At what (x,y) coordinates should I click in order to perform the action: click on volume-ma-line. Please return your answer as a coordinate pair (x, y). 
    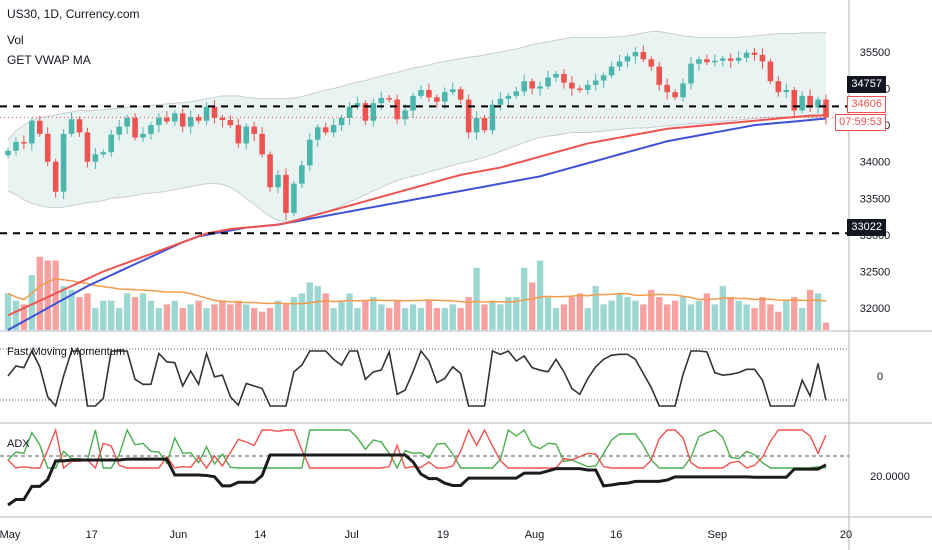
    Looking at the image, I should click on (417, 291).